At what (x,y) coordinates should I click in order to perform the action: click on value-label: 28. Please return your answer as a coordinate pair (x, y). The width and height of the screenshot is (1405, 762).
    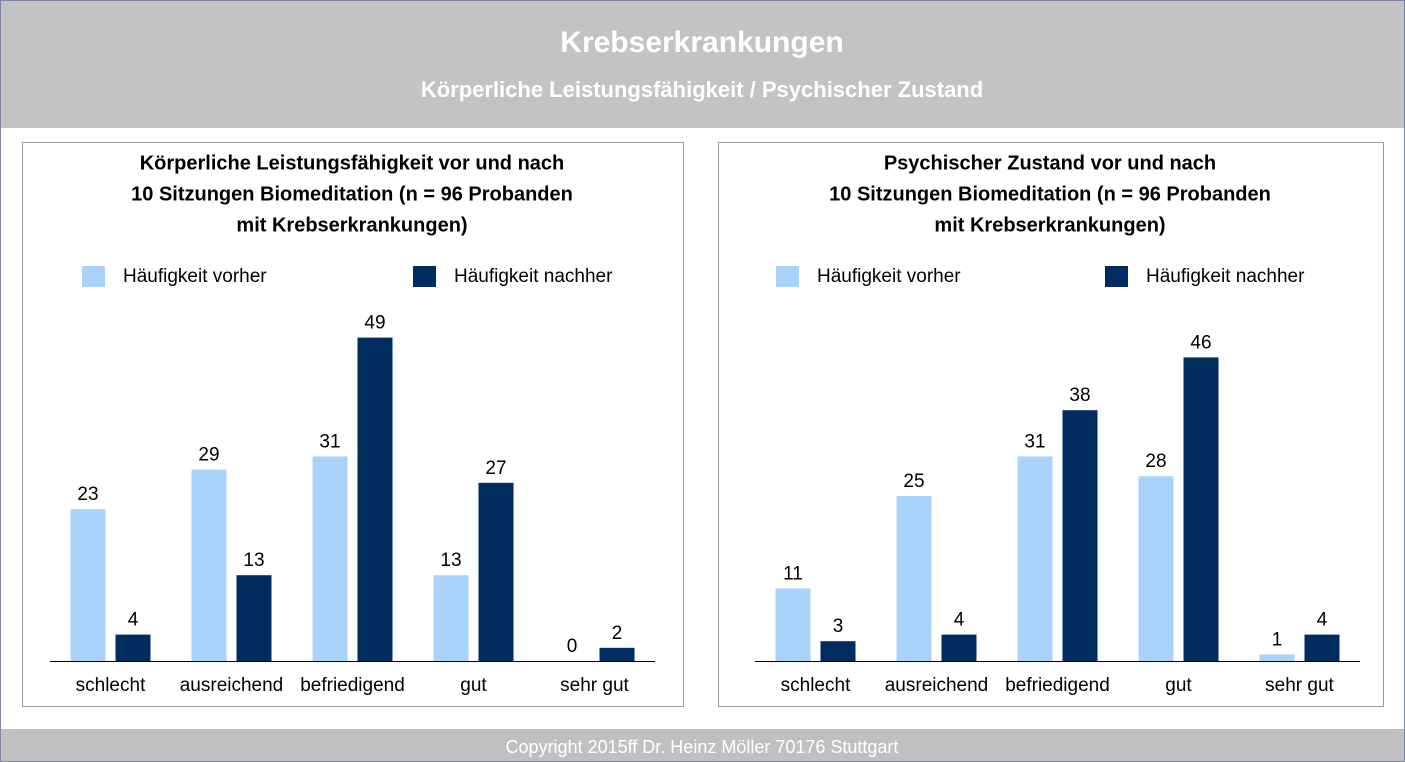
    Looking at the image, I should click on (1155, 461).